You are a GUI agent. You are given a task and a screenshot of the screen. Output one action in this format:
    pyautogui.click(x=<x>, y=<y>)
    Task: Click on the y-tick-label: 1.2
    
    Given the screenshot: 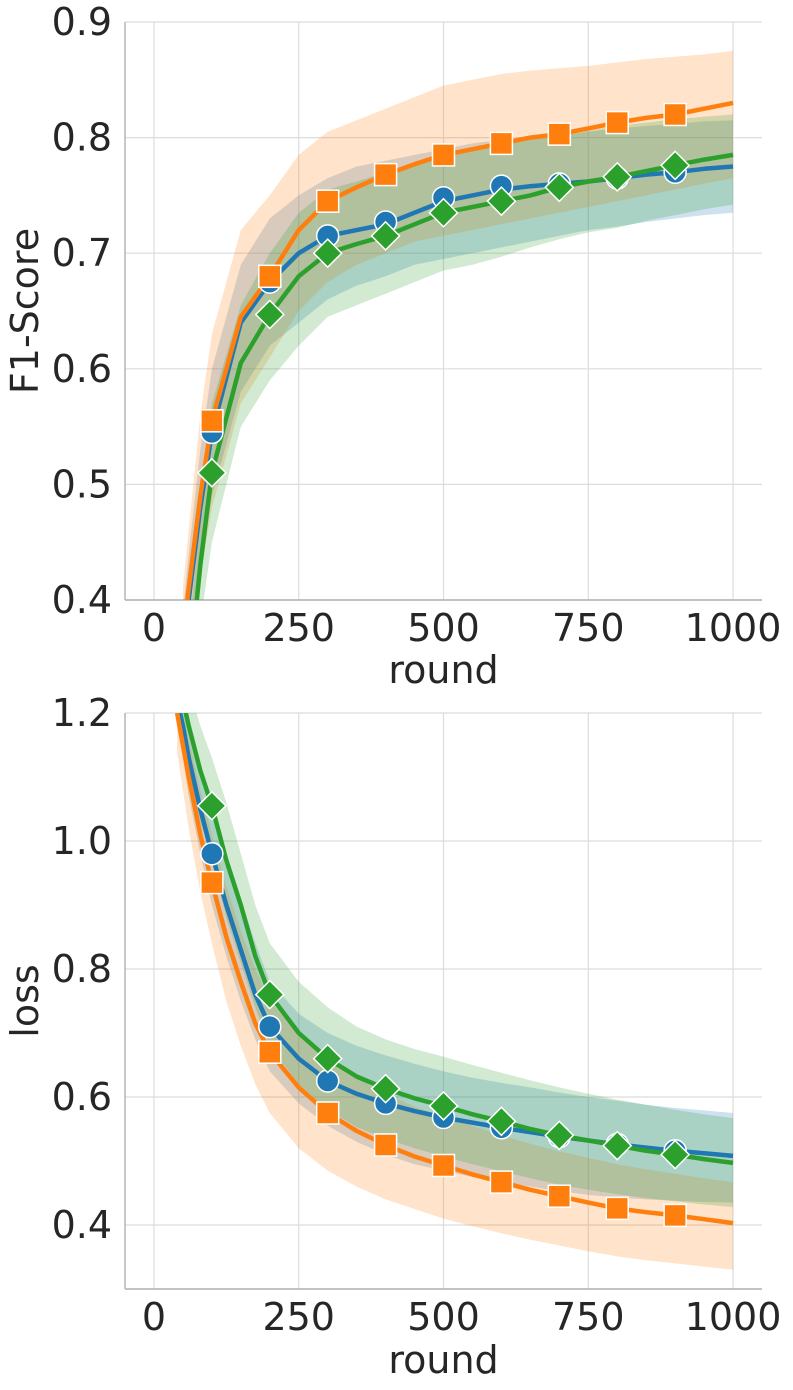 What is the action you would take?
    pyautogui.click(x=82, y=713)
    